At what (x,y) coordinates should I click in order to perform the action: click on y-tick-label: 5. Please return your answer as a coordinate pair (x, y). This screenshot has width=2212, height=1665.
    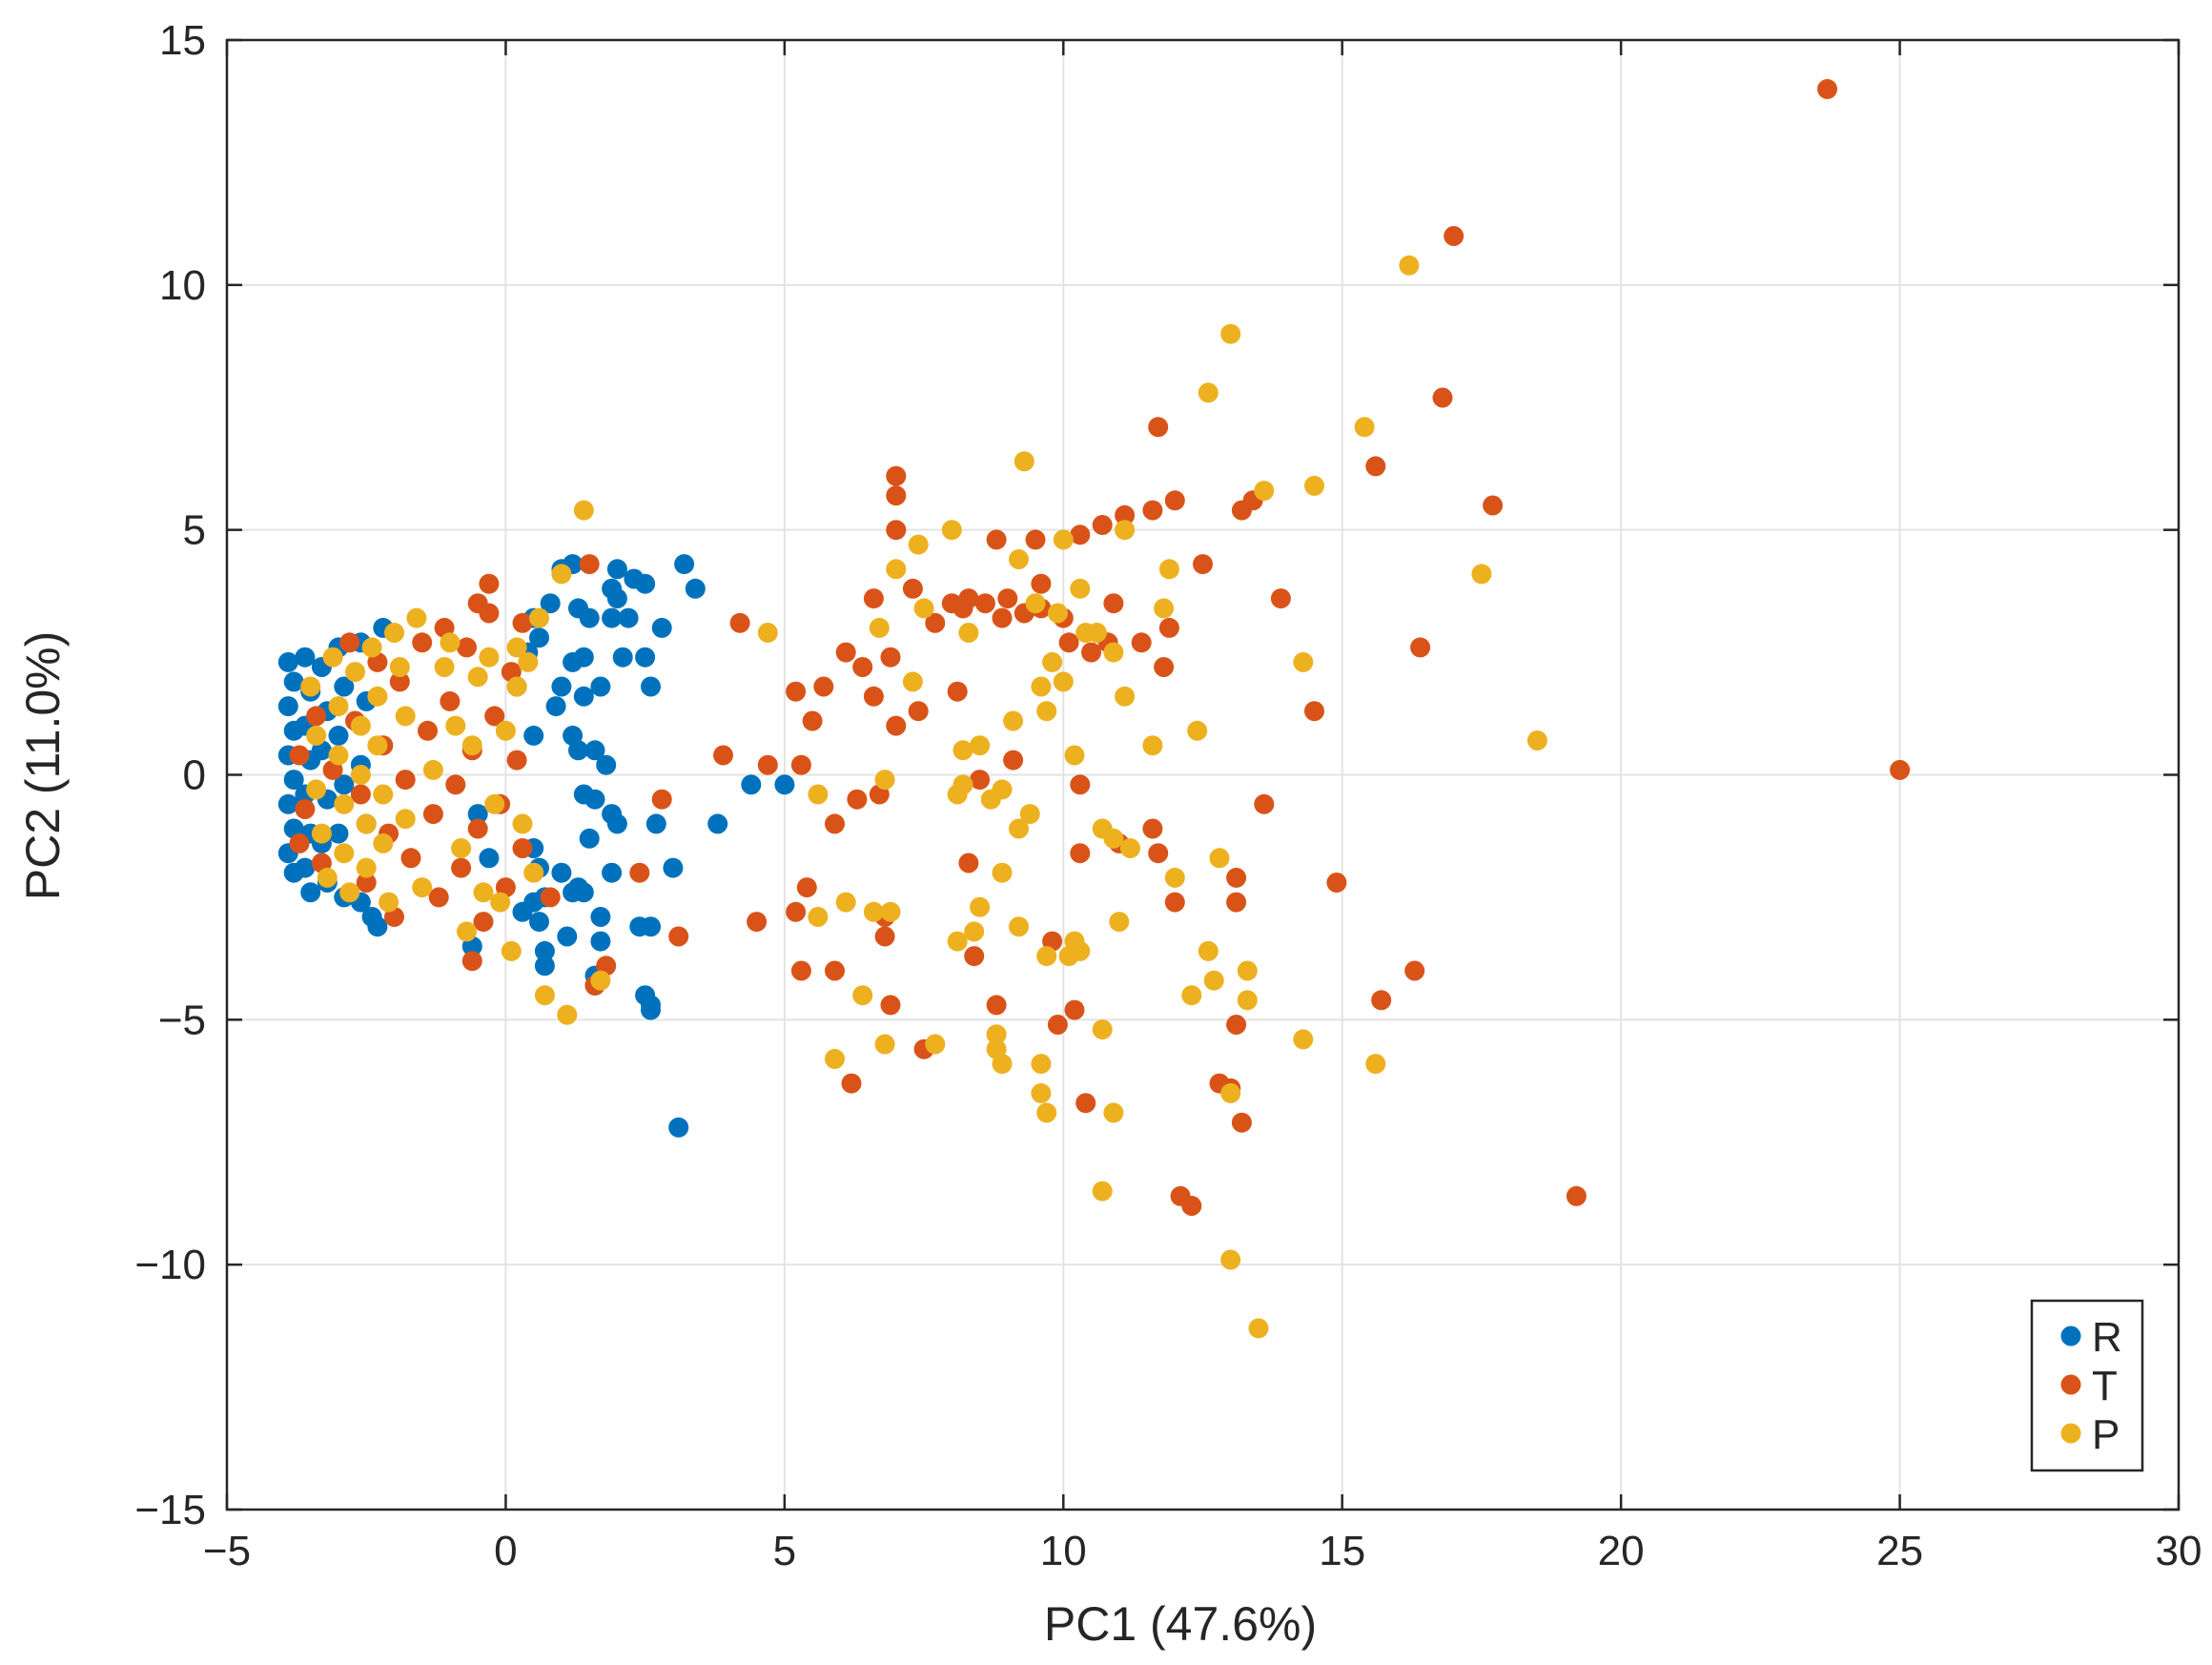
    Looking at the image, I should click on (194, 530).